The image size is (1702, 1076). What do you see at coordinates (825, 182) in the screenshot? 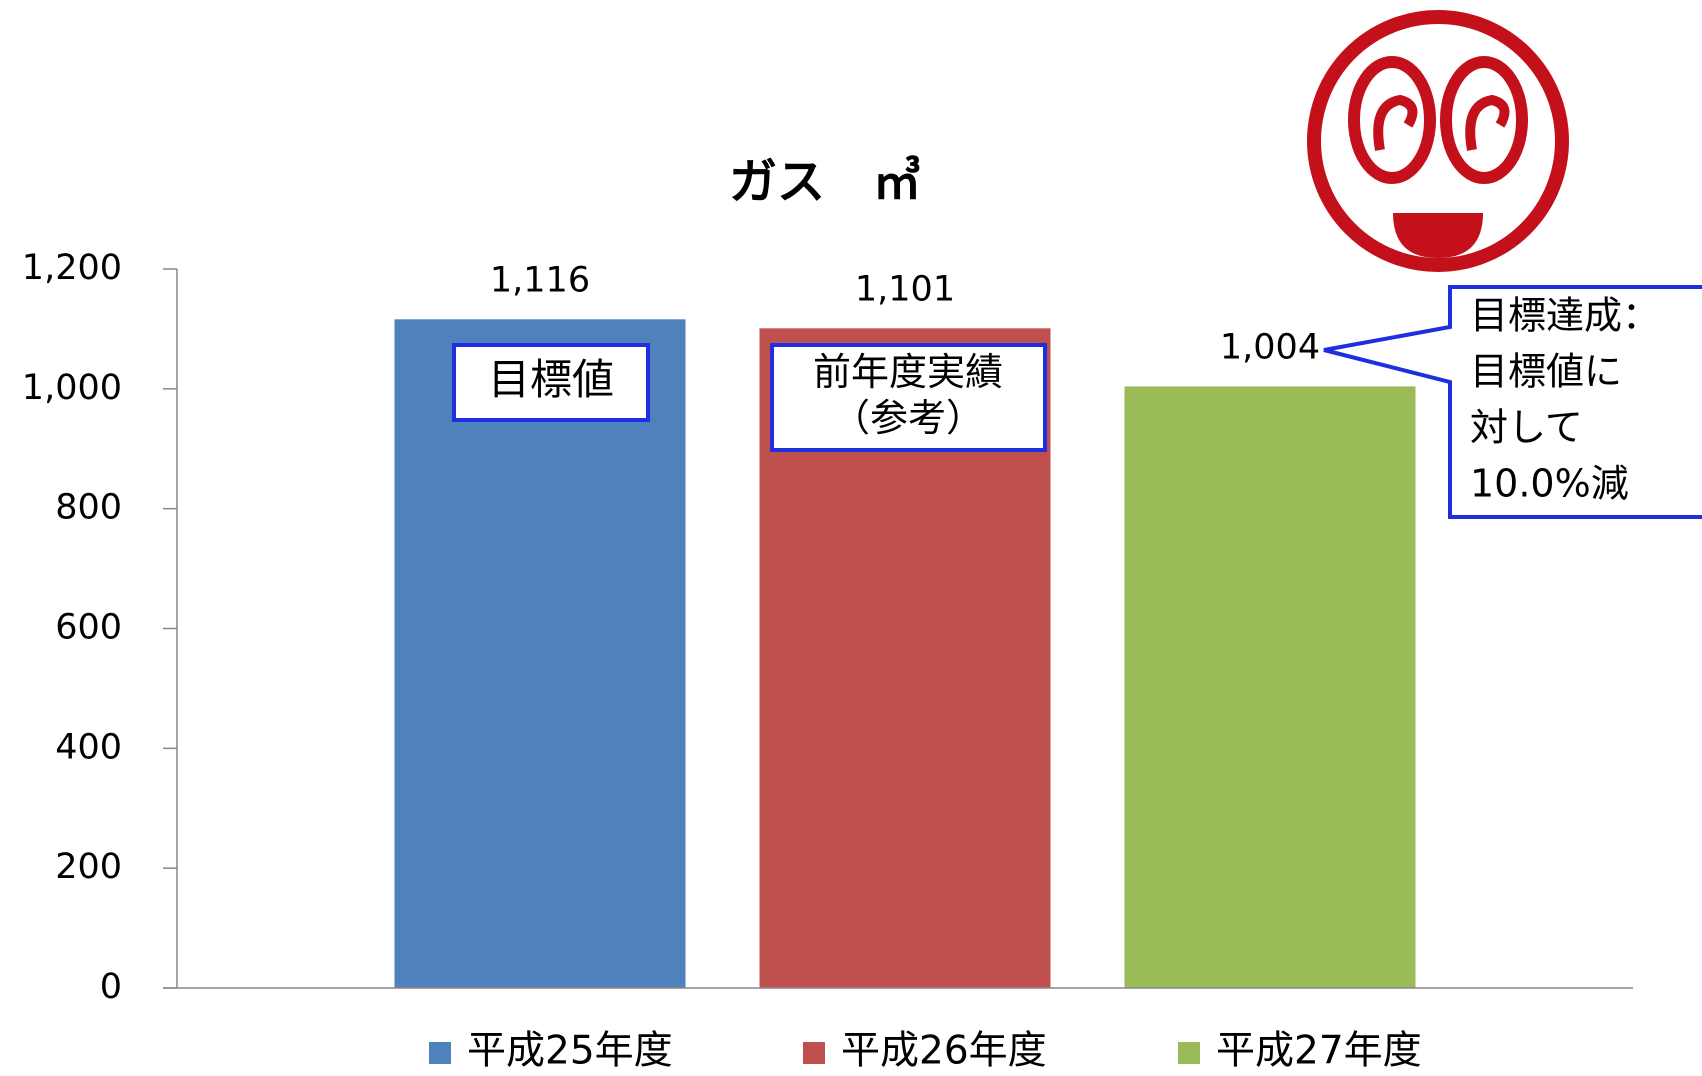
I see `chart-title: ガス ㎥` at bounding box center [825, 182].